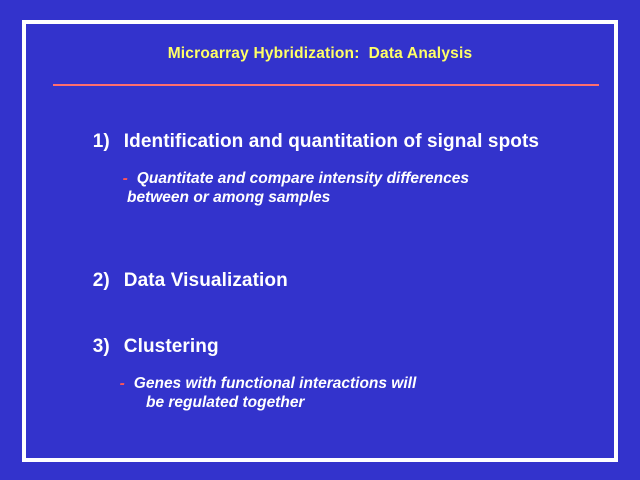 The height and width of the screenshot is (480, 640). I want to click on item-3-label: Clustering, so click(171, 346).